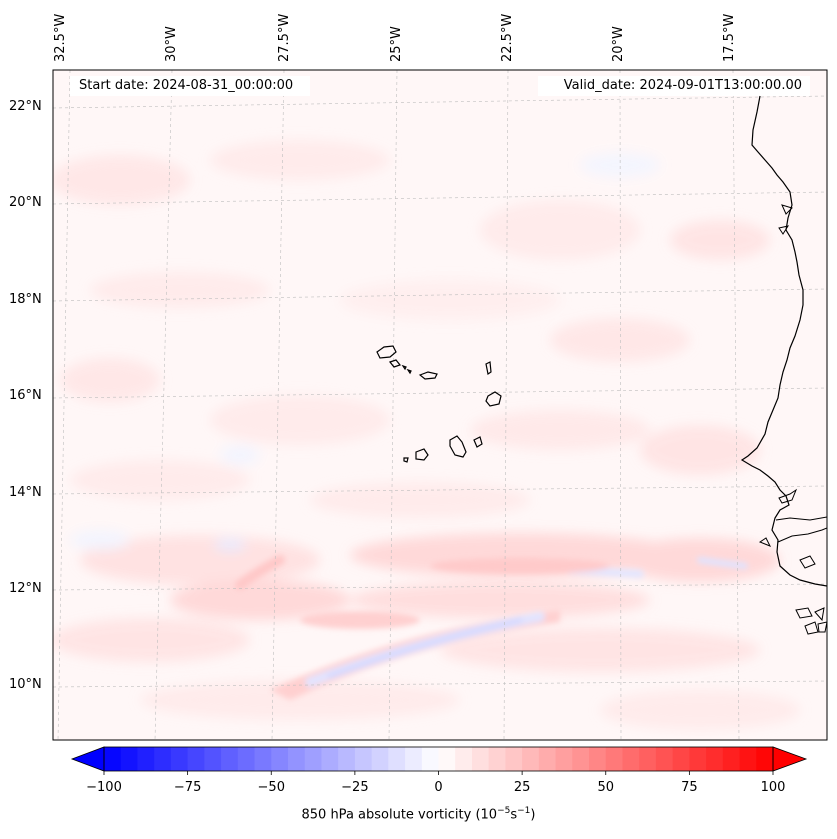 The height and width of the screenshot is (839, 837). Describe the element at coordinates (25, 492) in the screenshot. I see `lat-label-14n: 14°N` at that location.